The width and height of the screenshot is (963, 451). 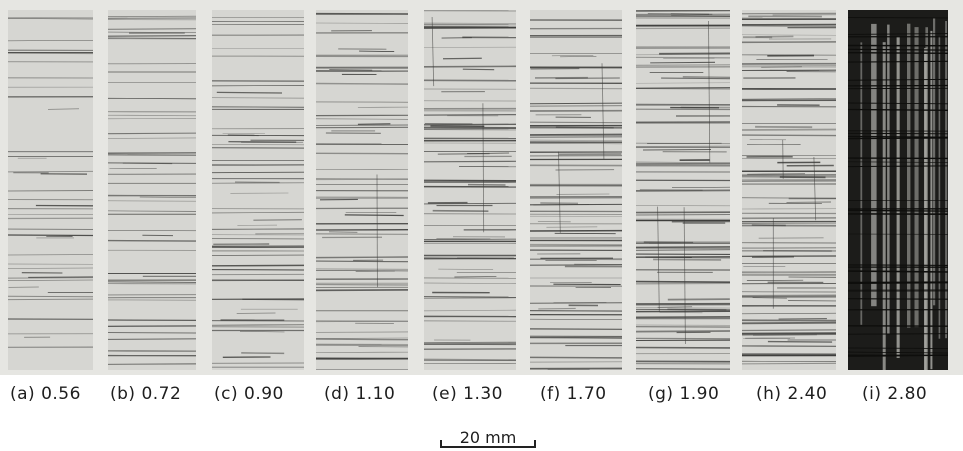 I want to click on specimen-caption: (d) 1.10, so click(x=360, y=394).